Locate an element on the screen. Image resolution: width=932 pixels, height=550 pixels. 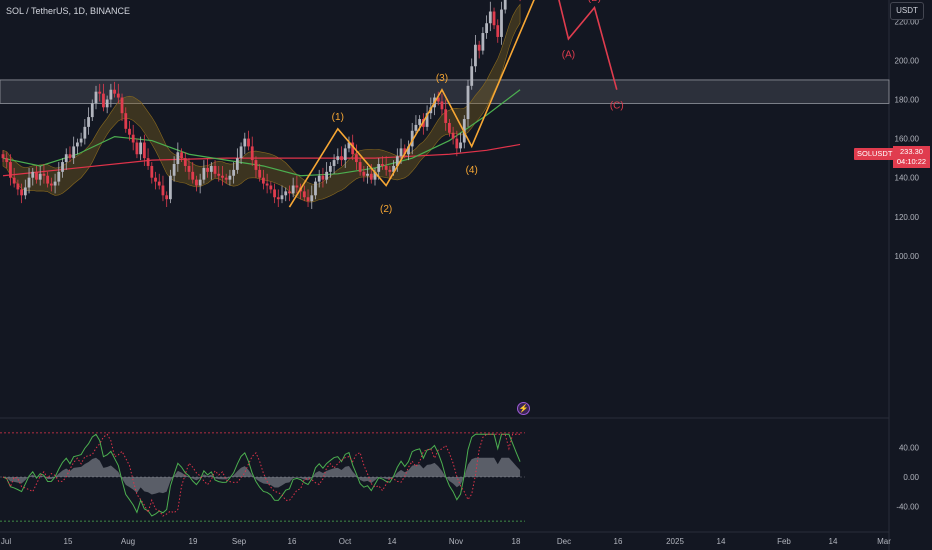
x-tick-label: 16 is located at coordinates (618, 541).